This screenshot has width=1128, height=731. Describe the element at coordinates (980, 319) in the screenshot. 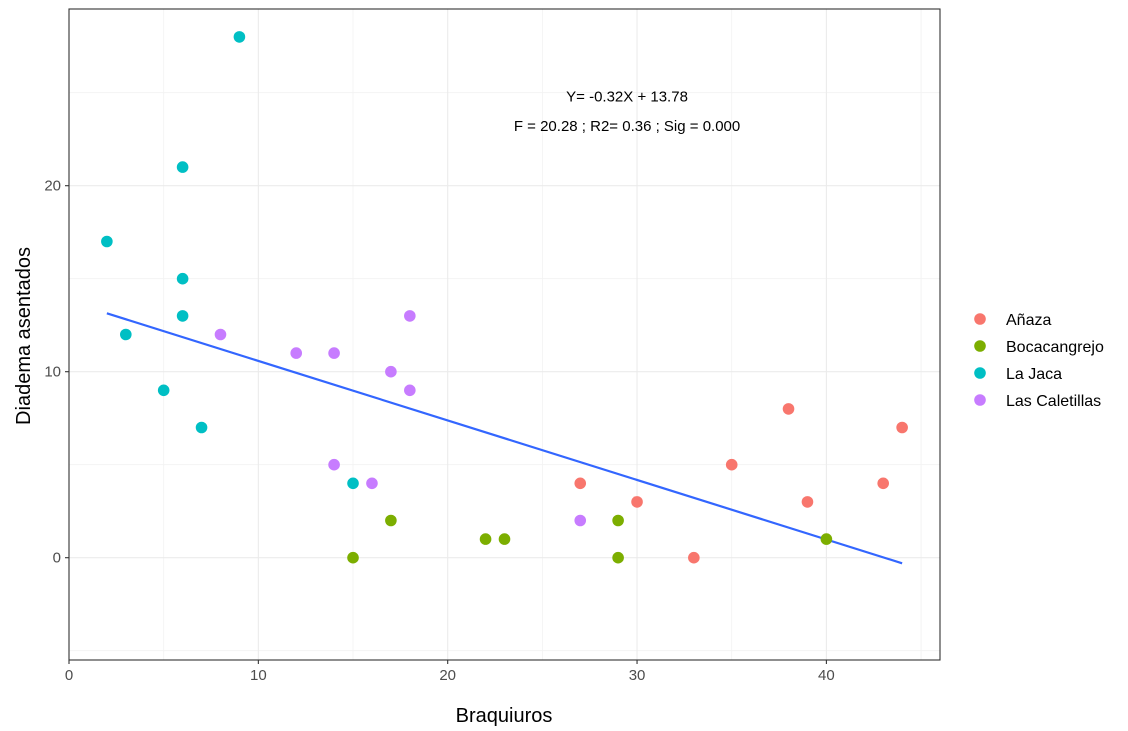

I see `legend-key-anaza` at that location.